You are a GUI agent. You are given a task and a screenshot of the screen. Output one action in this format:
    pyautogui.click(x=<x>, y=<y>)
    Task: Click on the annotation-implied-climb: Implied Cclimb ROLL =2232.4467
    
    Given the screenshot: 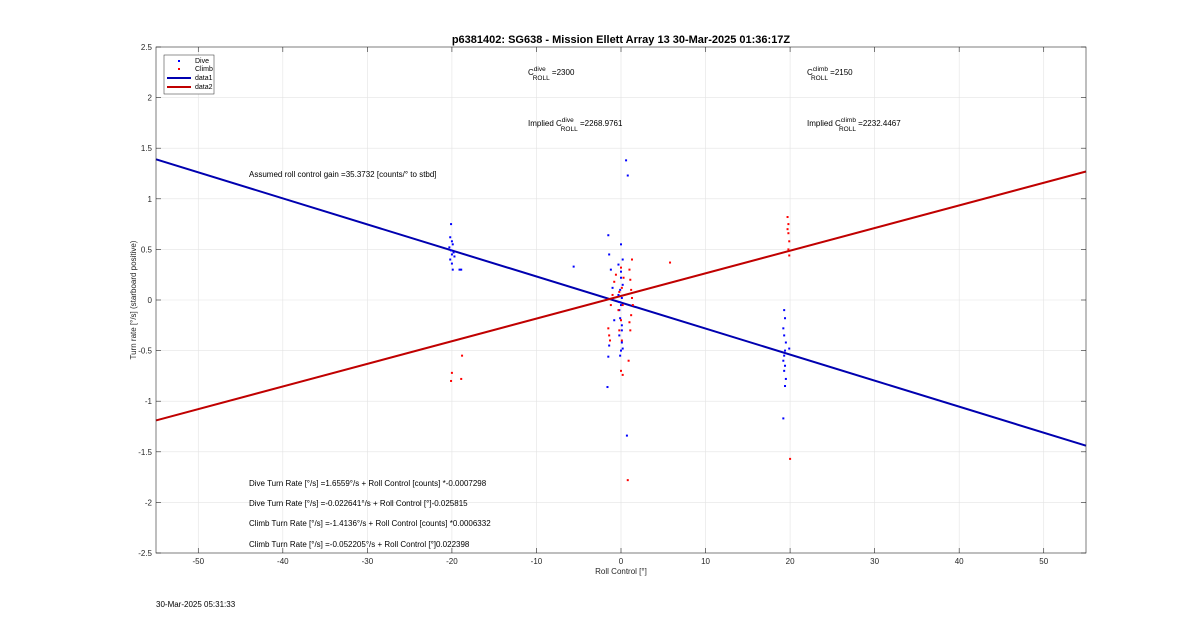 What is the action you would take?
    pyautogui.click(x=854, y=125)
    